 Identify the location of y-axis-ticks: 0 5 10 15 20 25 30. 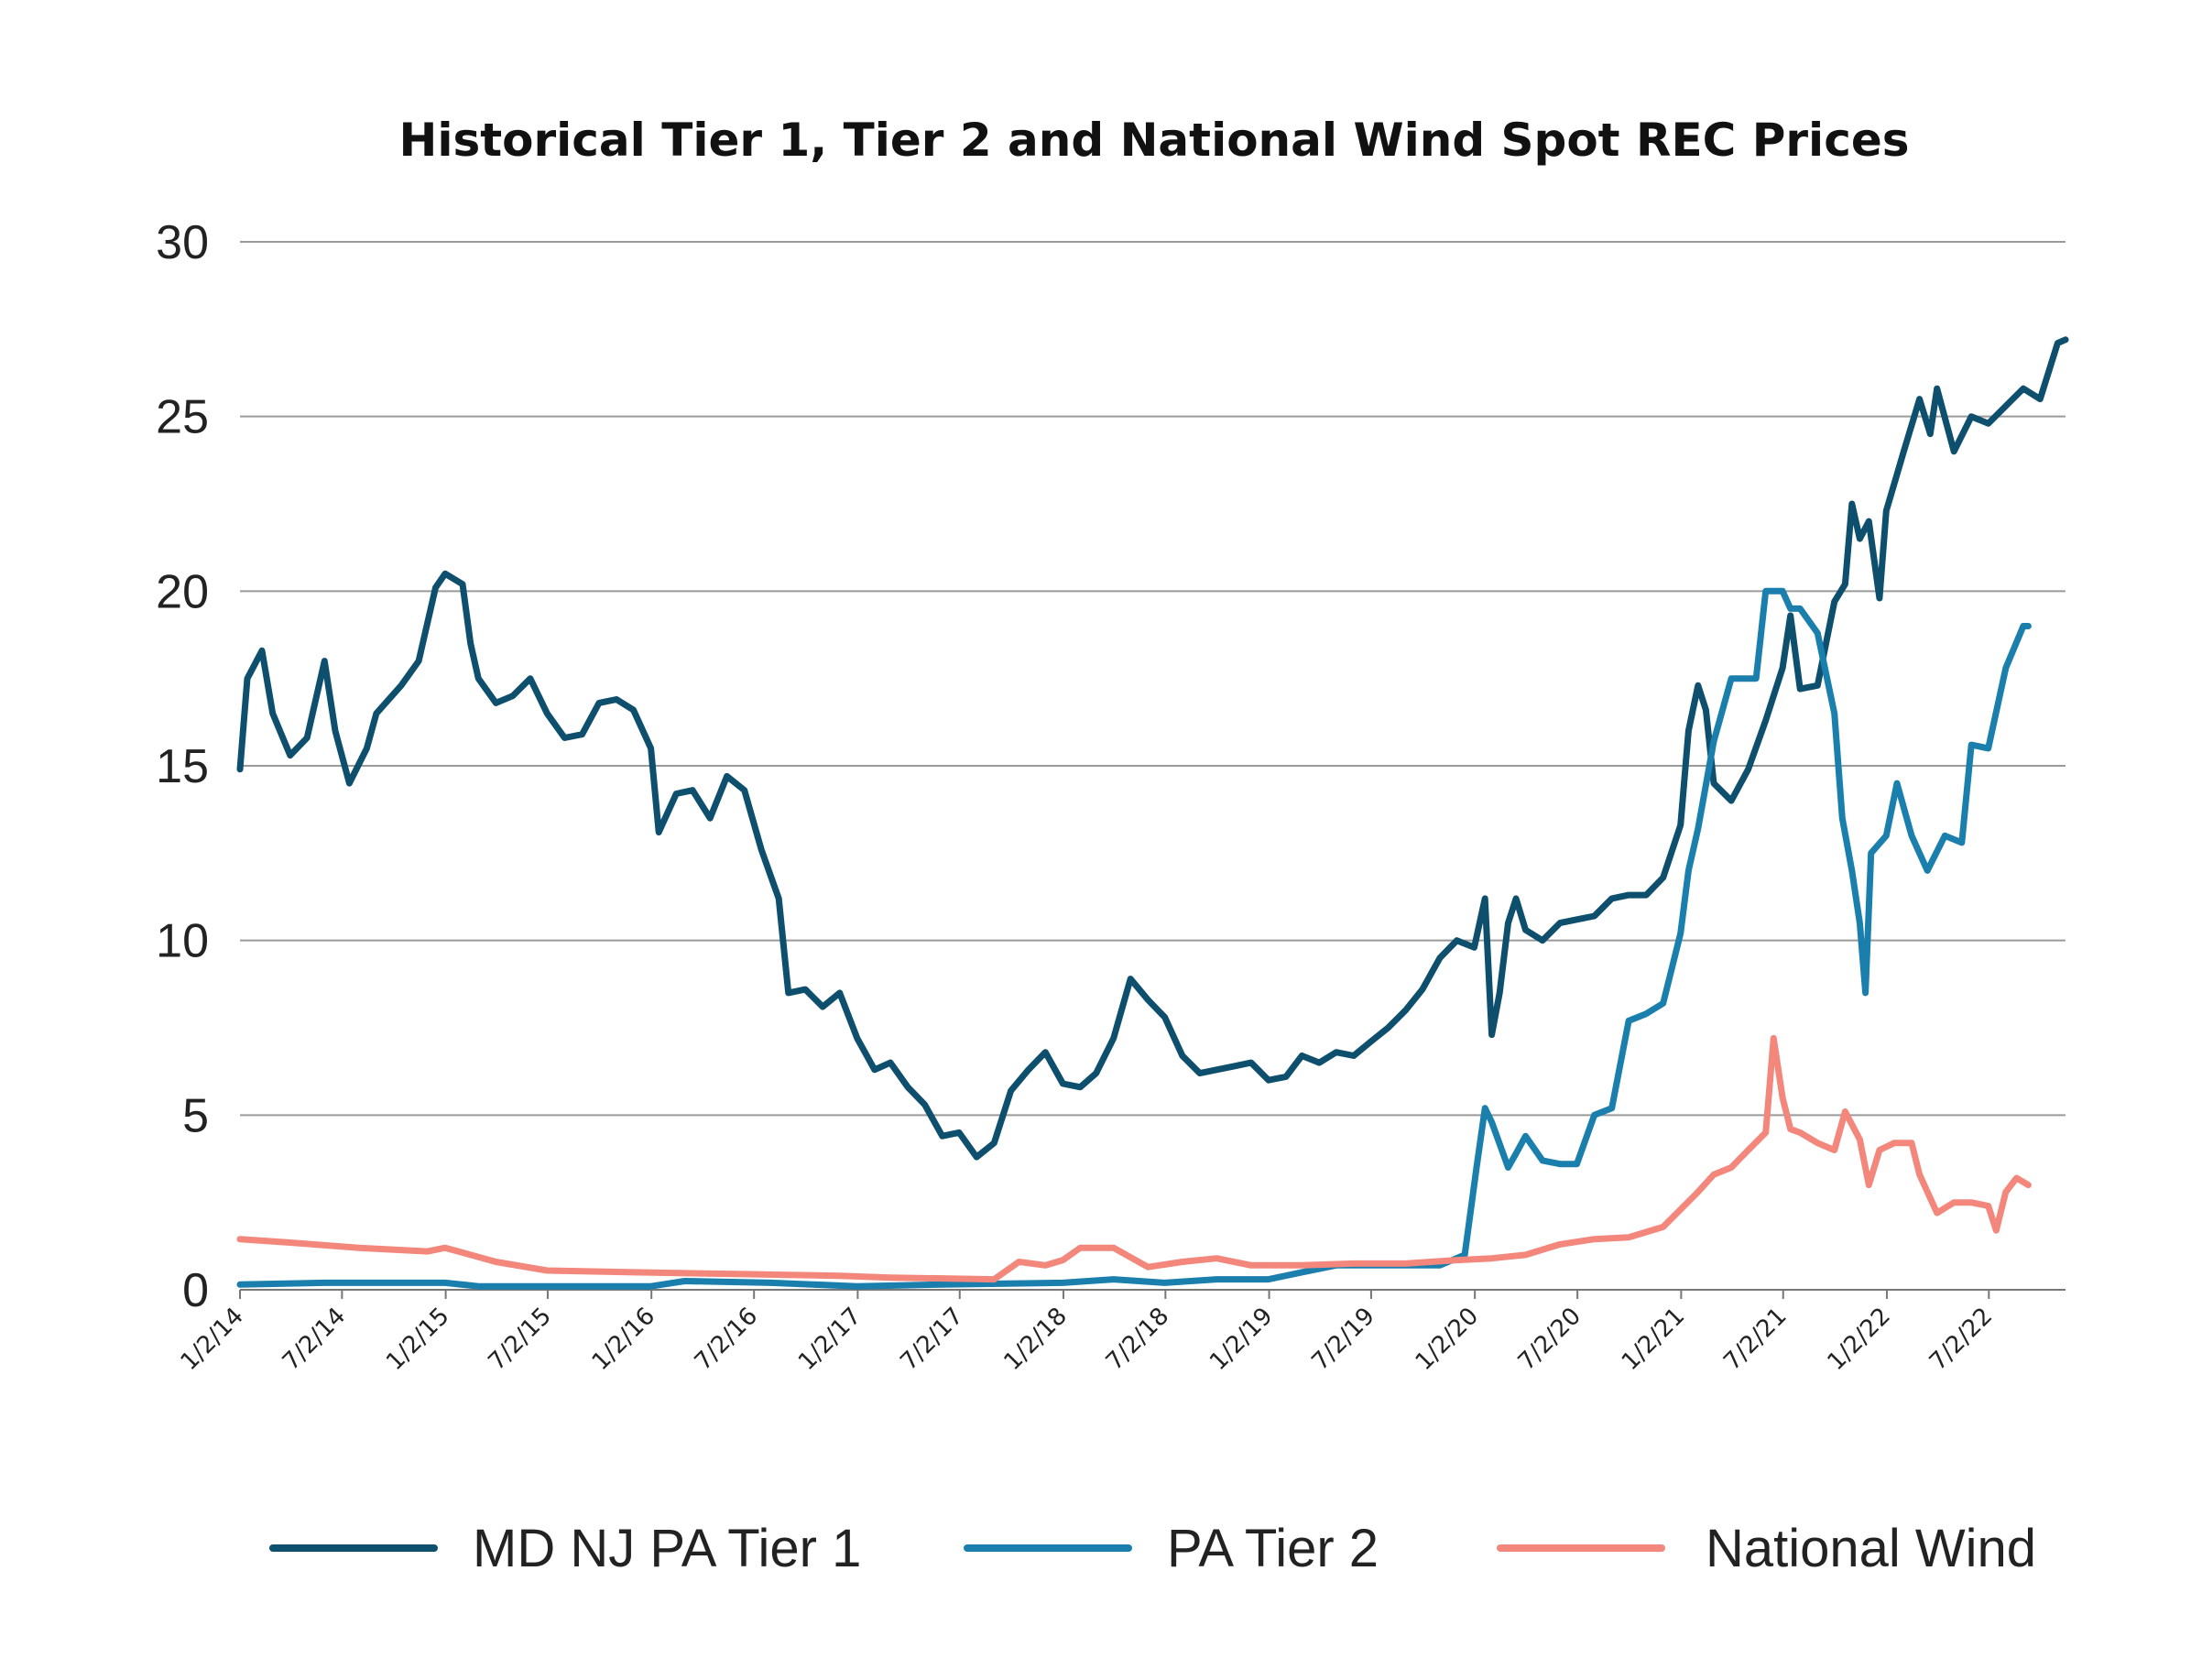
(182, 766).